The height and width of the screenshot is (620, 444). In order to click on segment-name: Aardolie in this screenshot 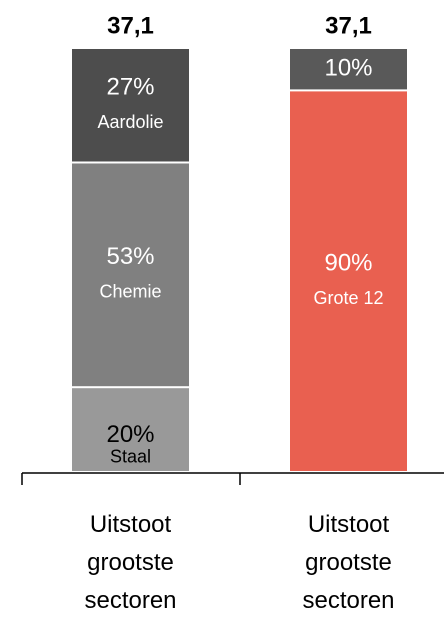, I will do `click(130, 122)`.